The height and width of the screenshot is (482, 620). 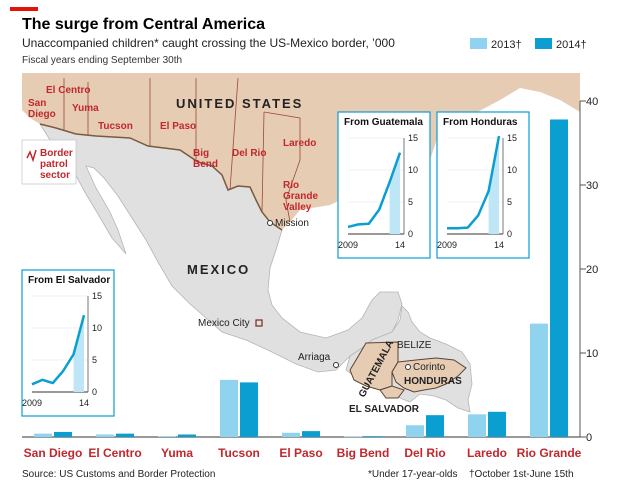 I want to click on map-sector-lines, so click(x=182, y=150).